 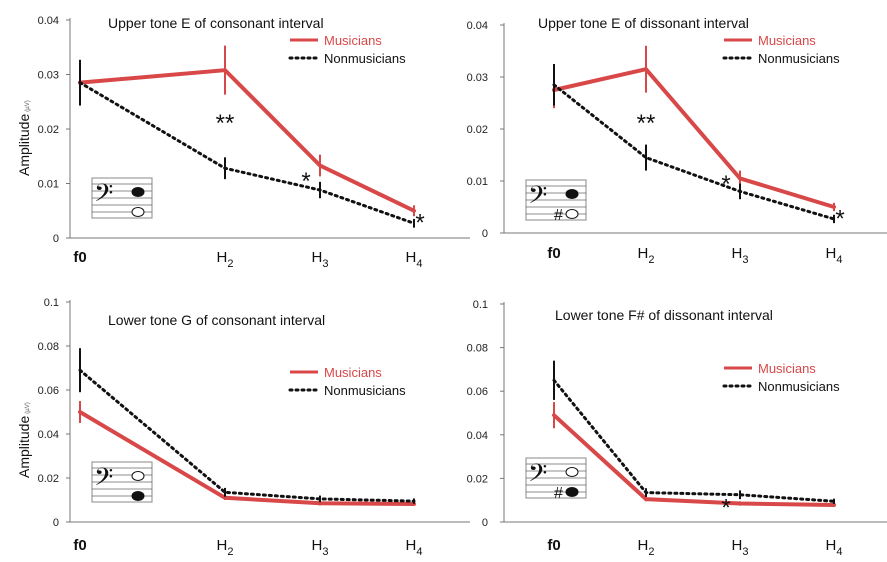 I want to click on chart-title: Lower tone F# of dissonant interval, so click(x=664, y=315).